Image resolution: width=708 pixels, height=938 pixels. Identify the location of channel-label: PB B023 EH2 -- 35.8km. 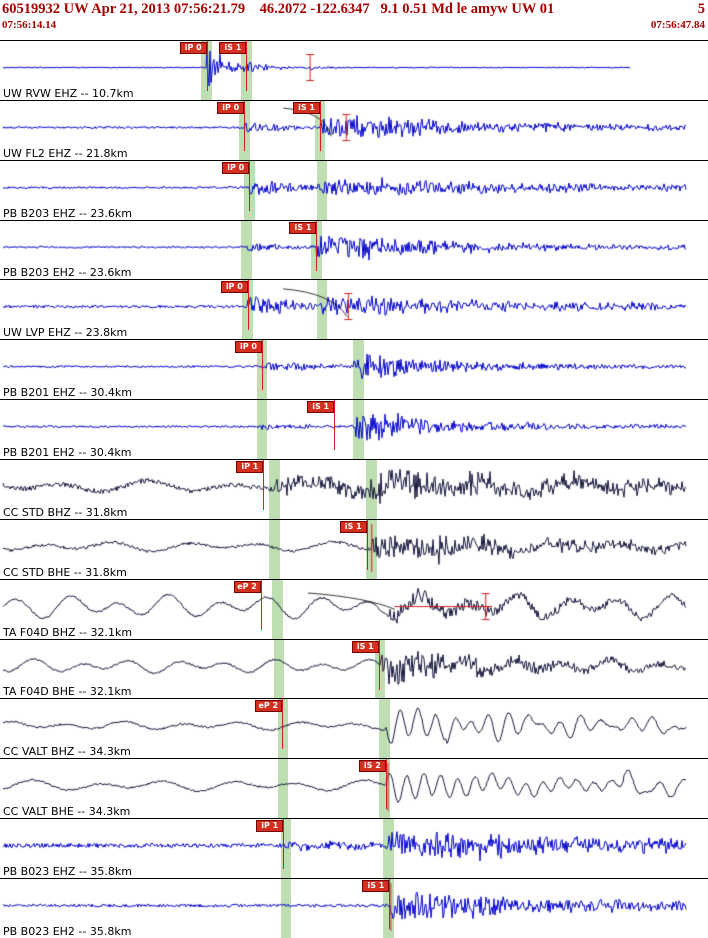
(67, 931).